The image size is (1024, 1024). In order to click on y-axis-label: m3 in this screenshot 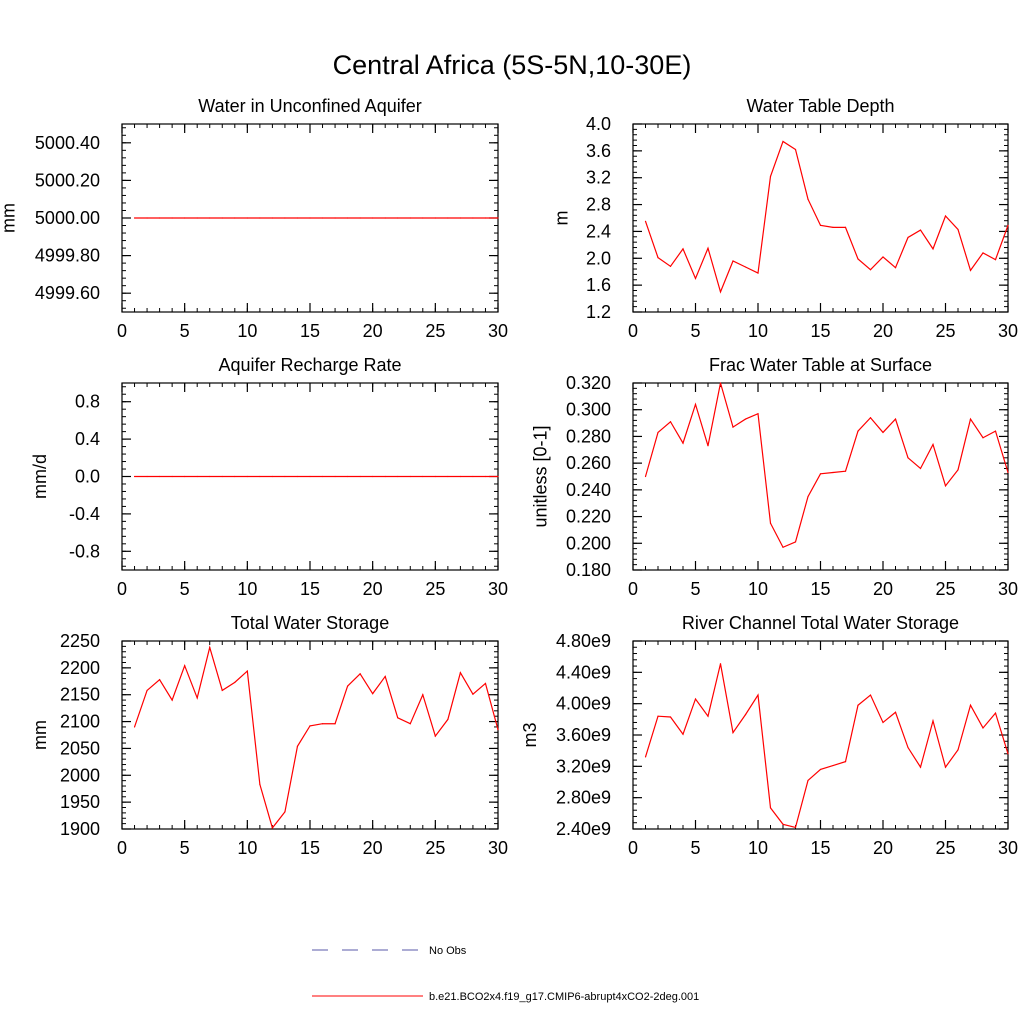, I will do `click(530, 734)`.